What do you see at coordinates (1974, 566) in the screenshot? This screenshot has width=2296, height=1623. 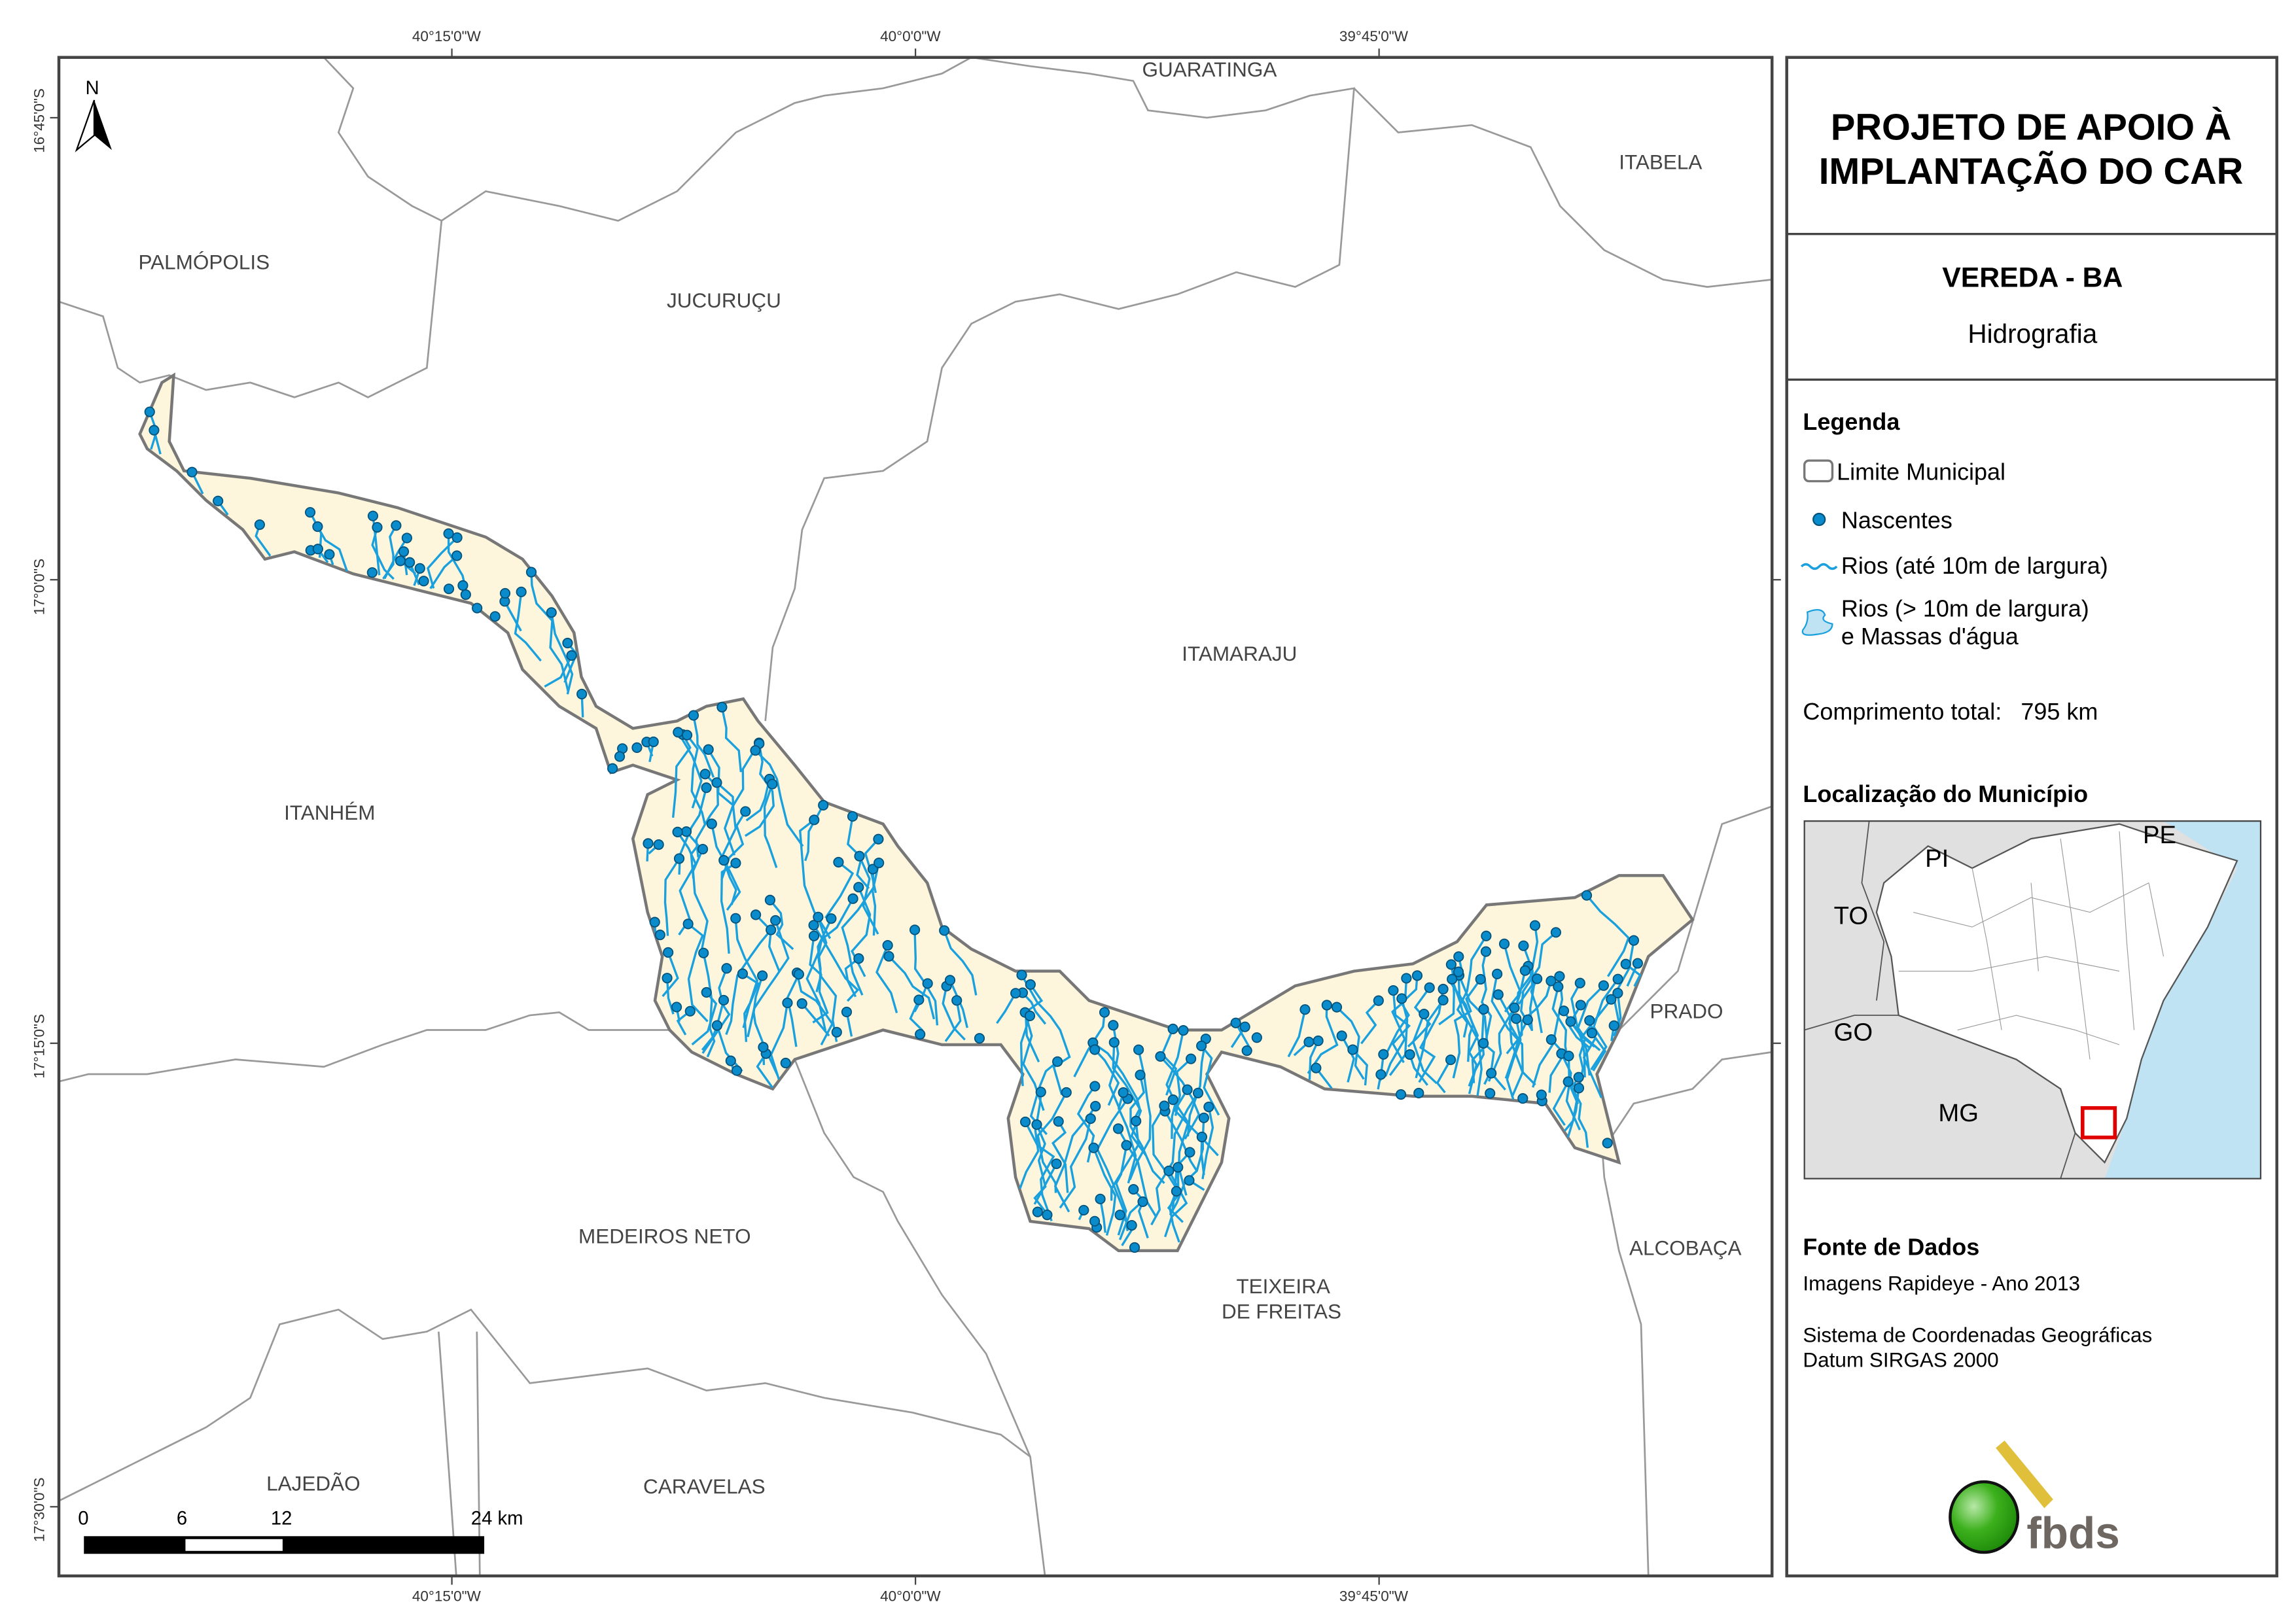 I see `svg-text: Rios (até 10m de largura)` at bounding box center [1974, 566].